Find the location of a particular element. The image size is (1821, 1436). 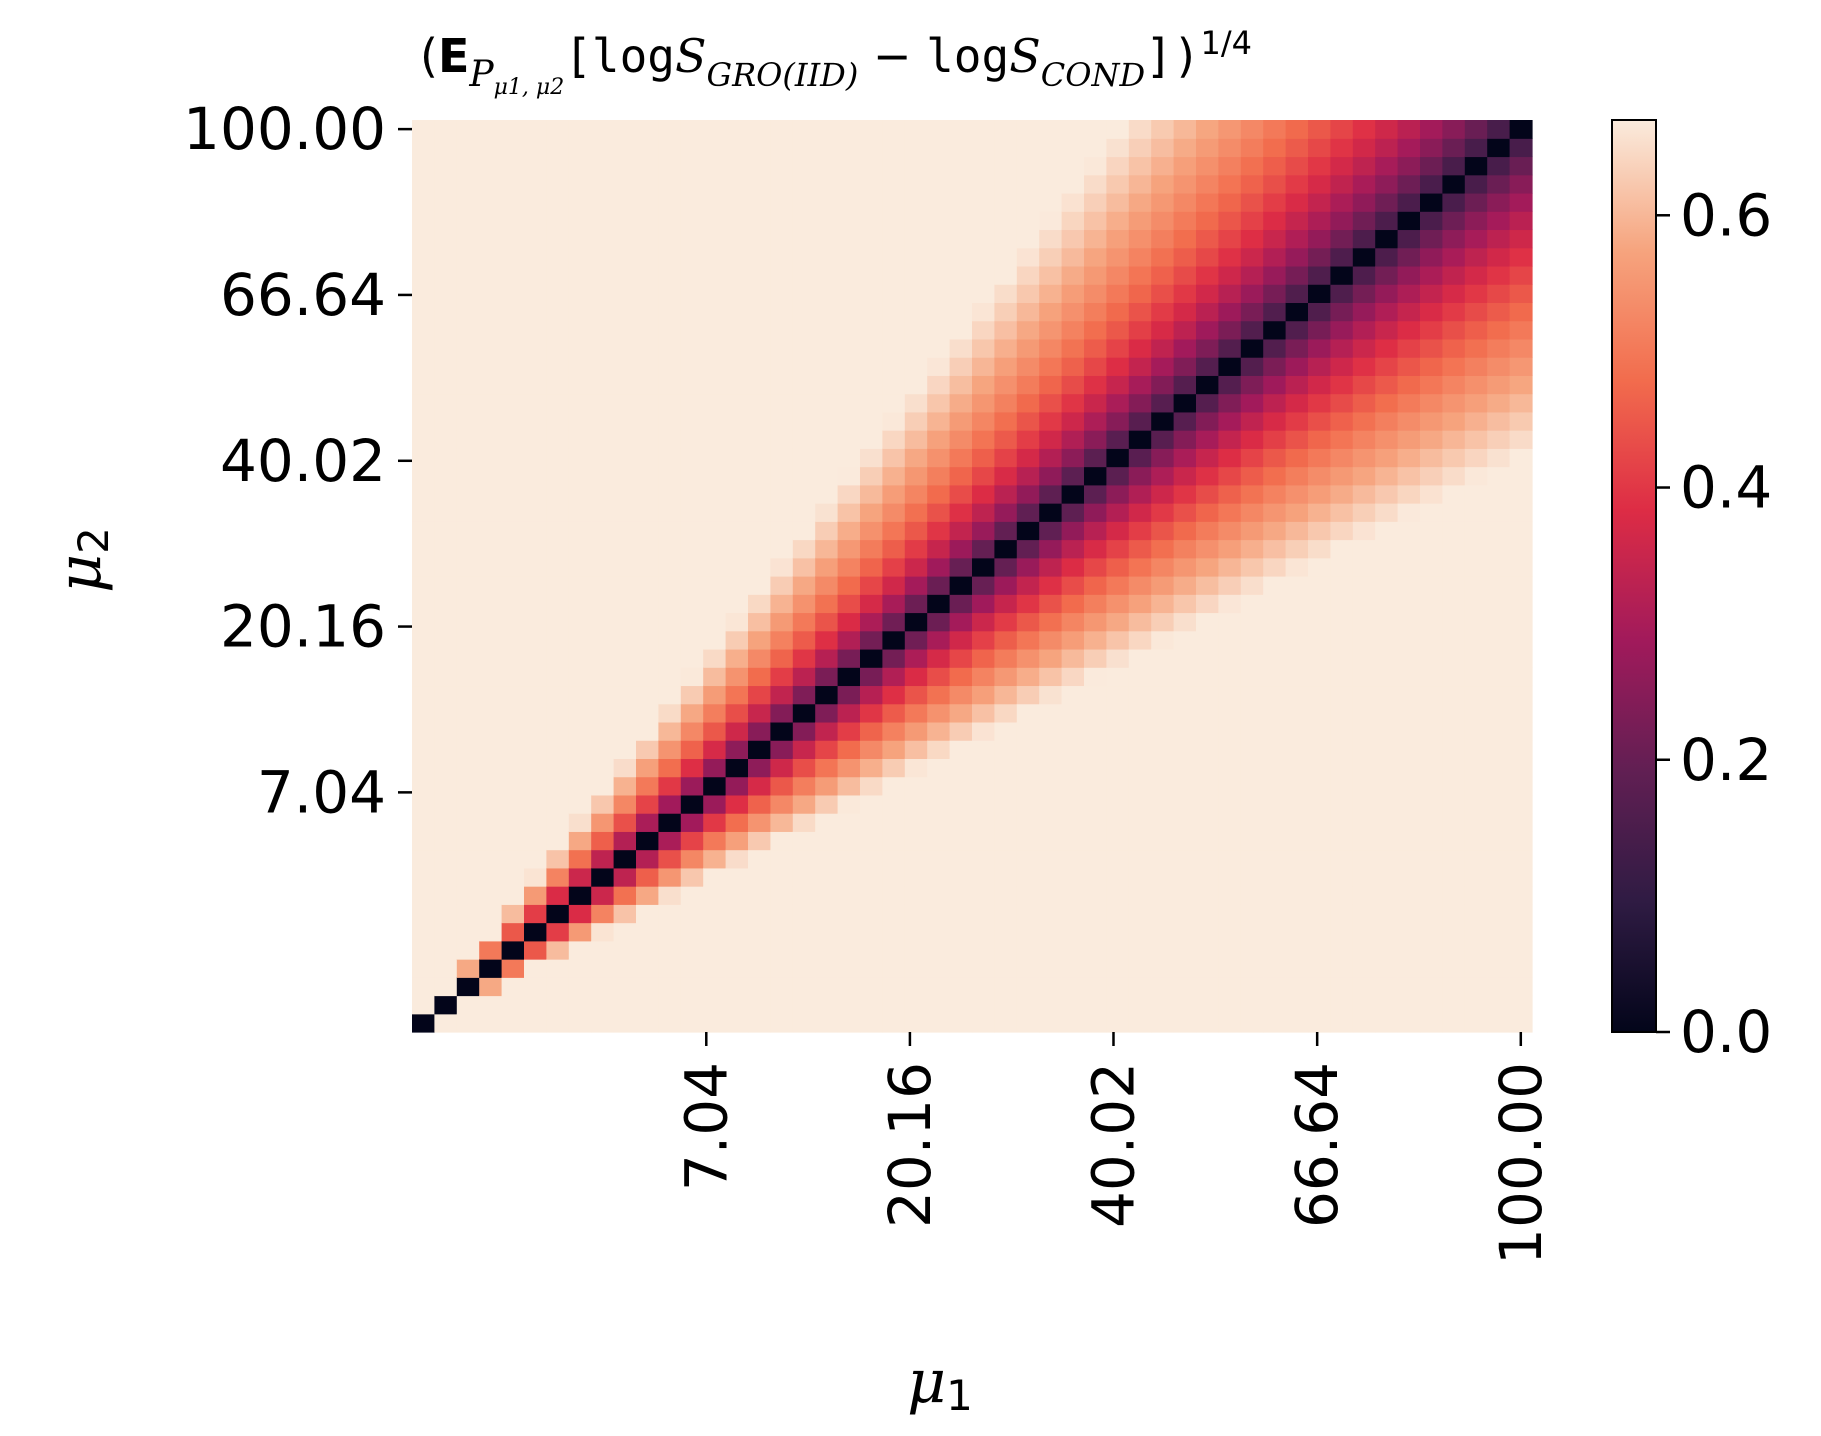

y-tick-label: 7.04 is located at coordinates (321, 792).